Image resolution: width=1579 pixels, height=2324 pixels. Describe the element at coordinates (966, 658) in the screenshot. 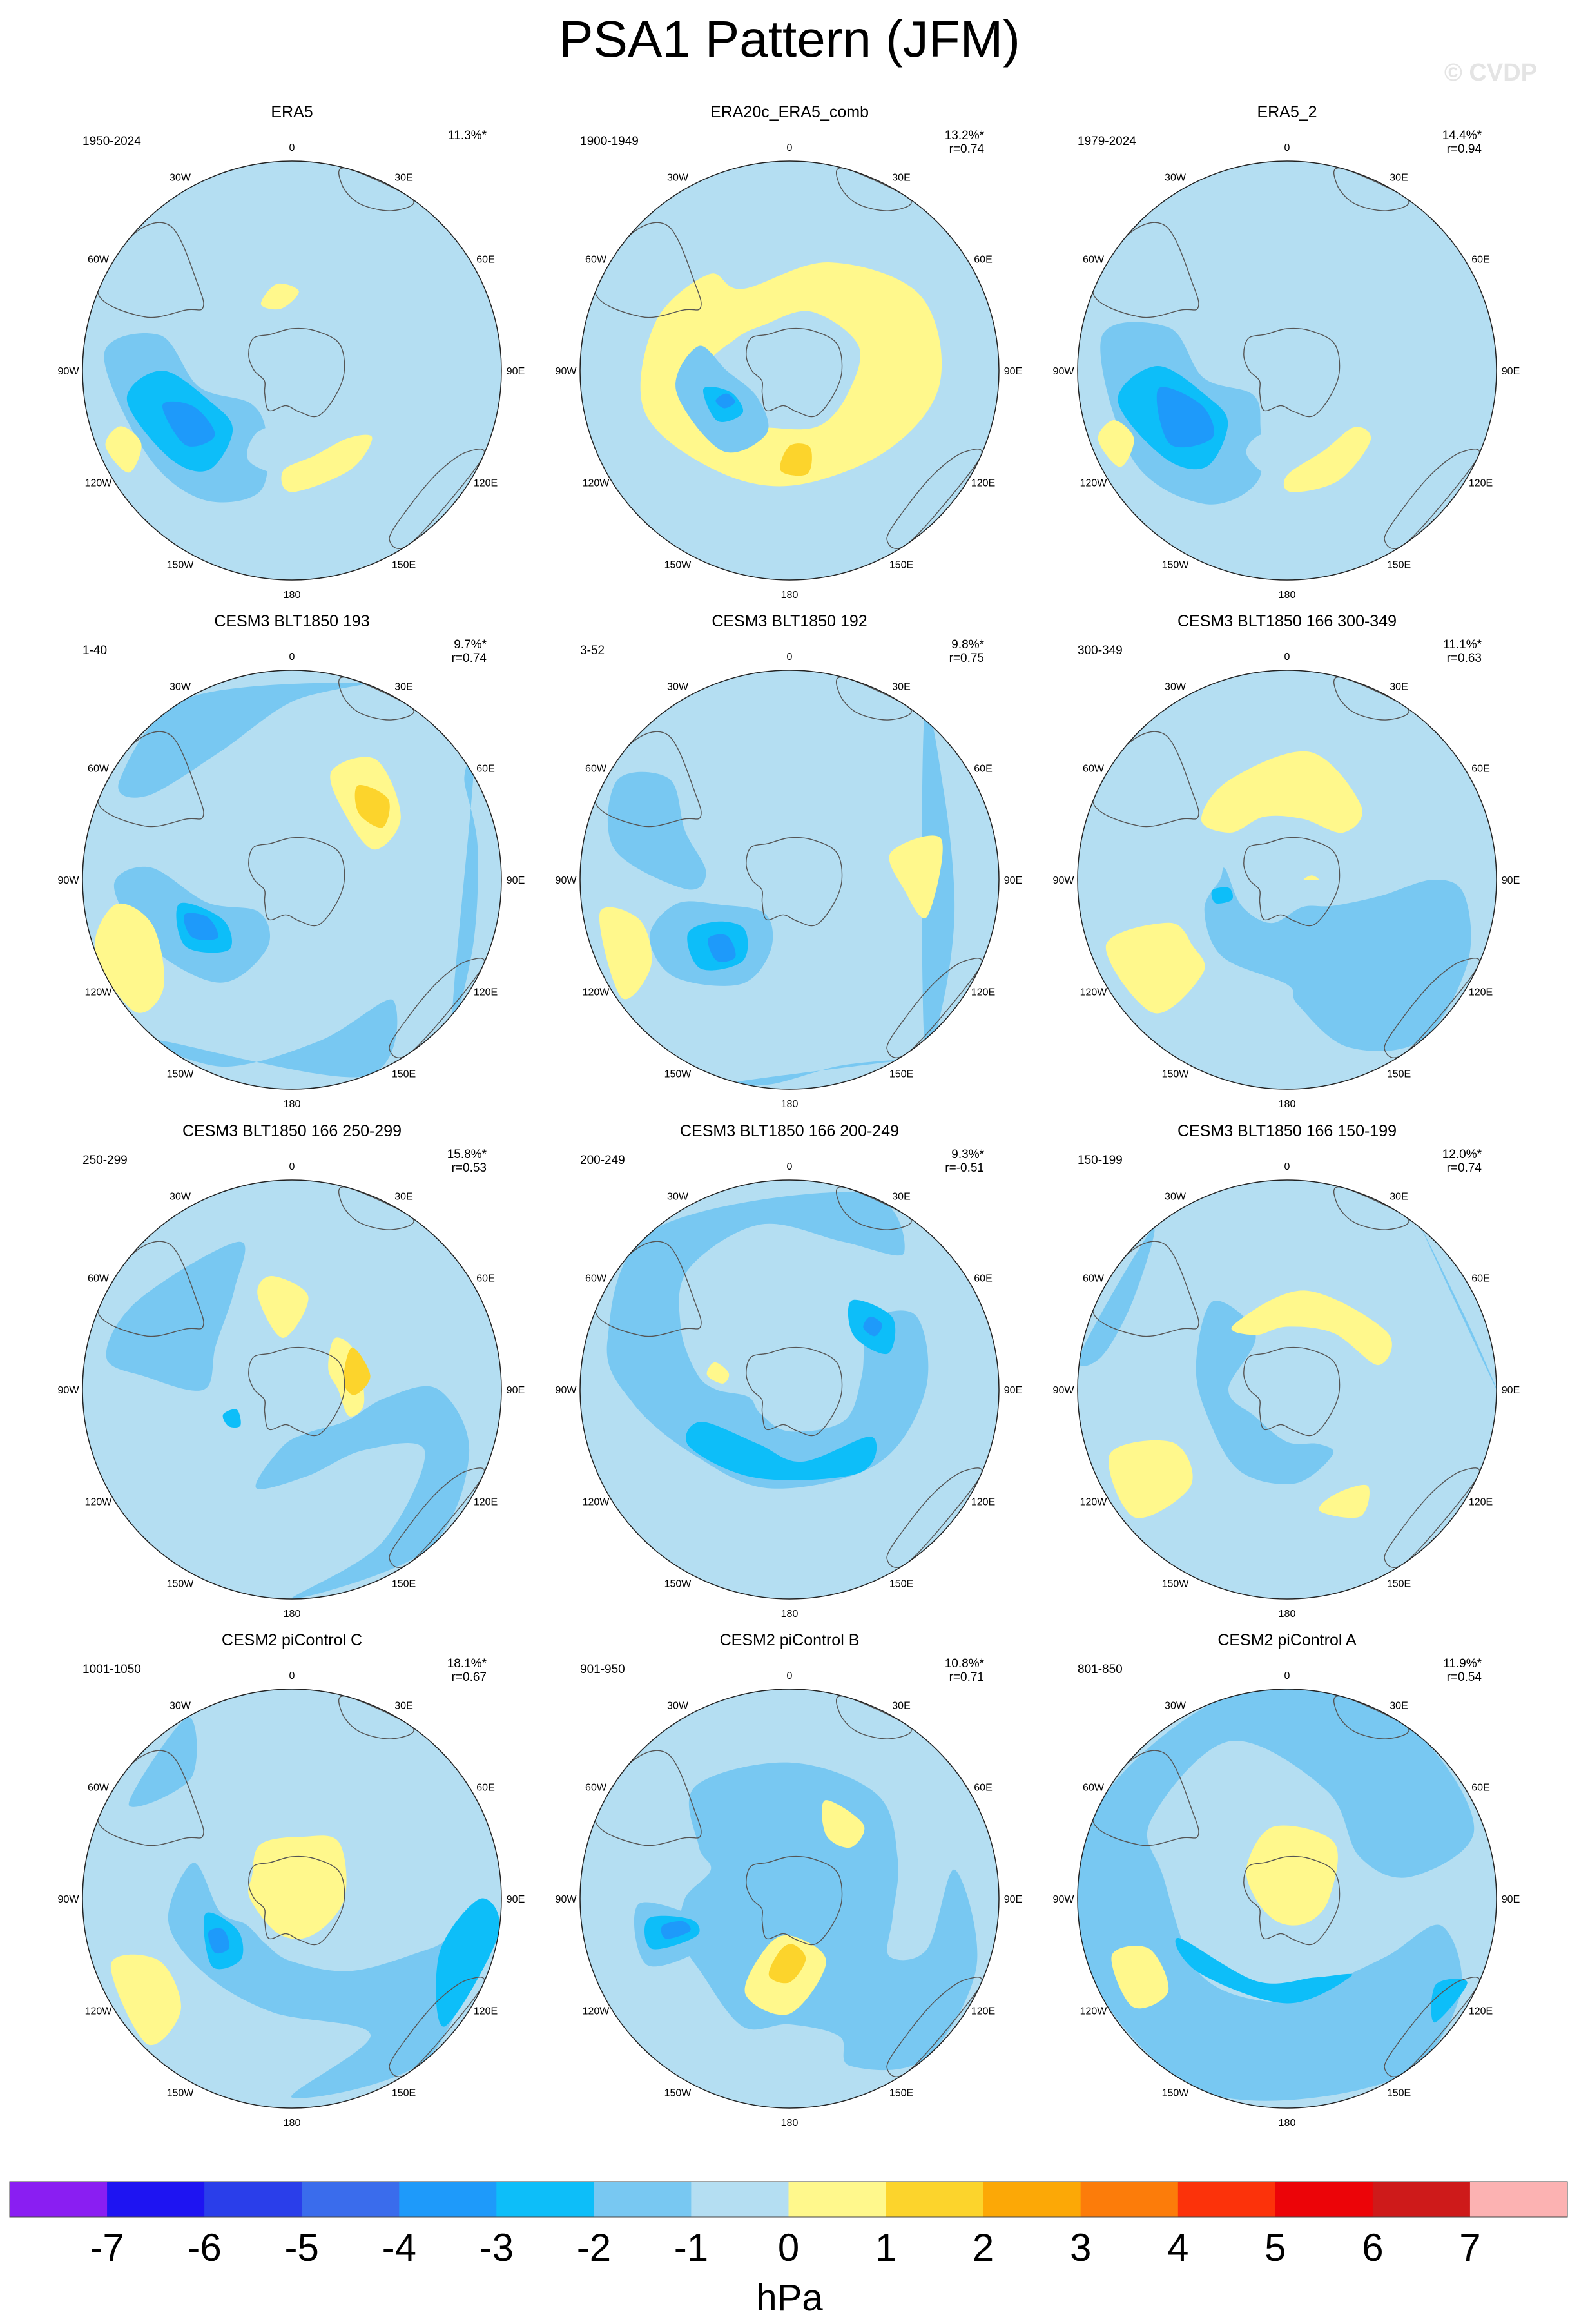

I see `panel-correlation: r=0.75` at that location.